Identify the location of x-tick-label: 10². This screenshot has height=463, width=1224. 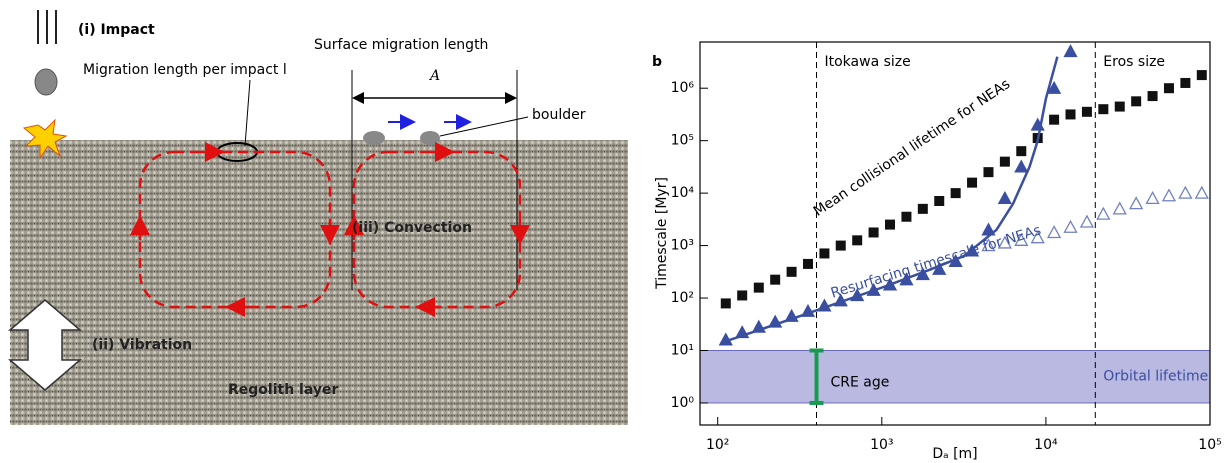
(717, 445).